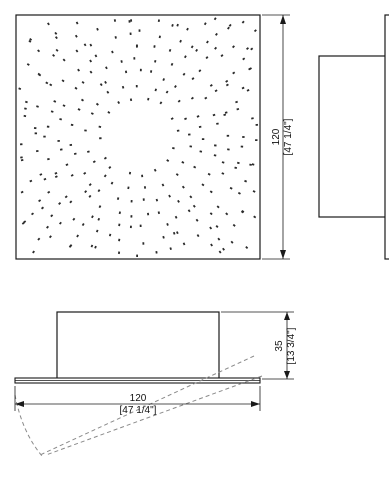 Image resolution: width=389 pixels, height=484 pixels. What do you see at coordinates (138, 345) in the screenshot?
I see `plan-body` at bounding box center [138, 345].